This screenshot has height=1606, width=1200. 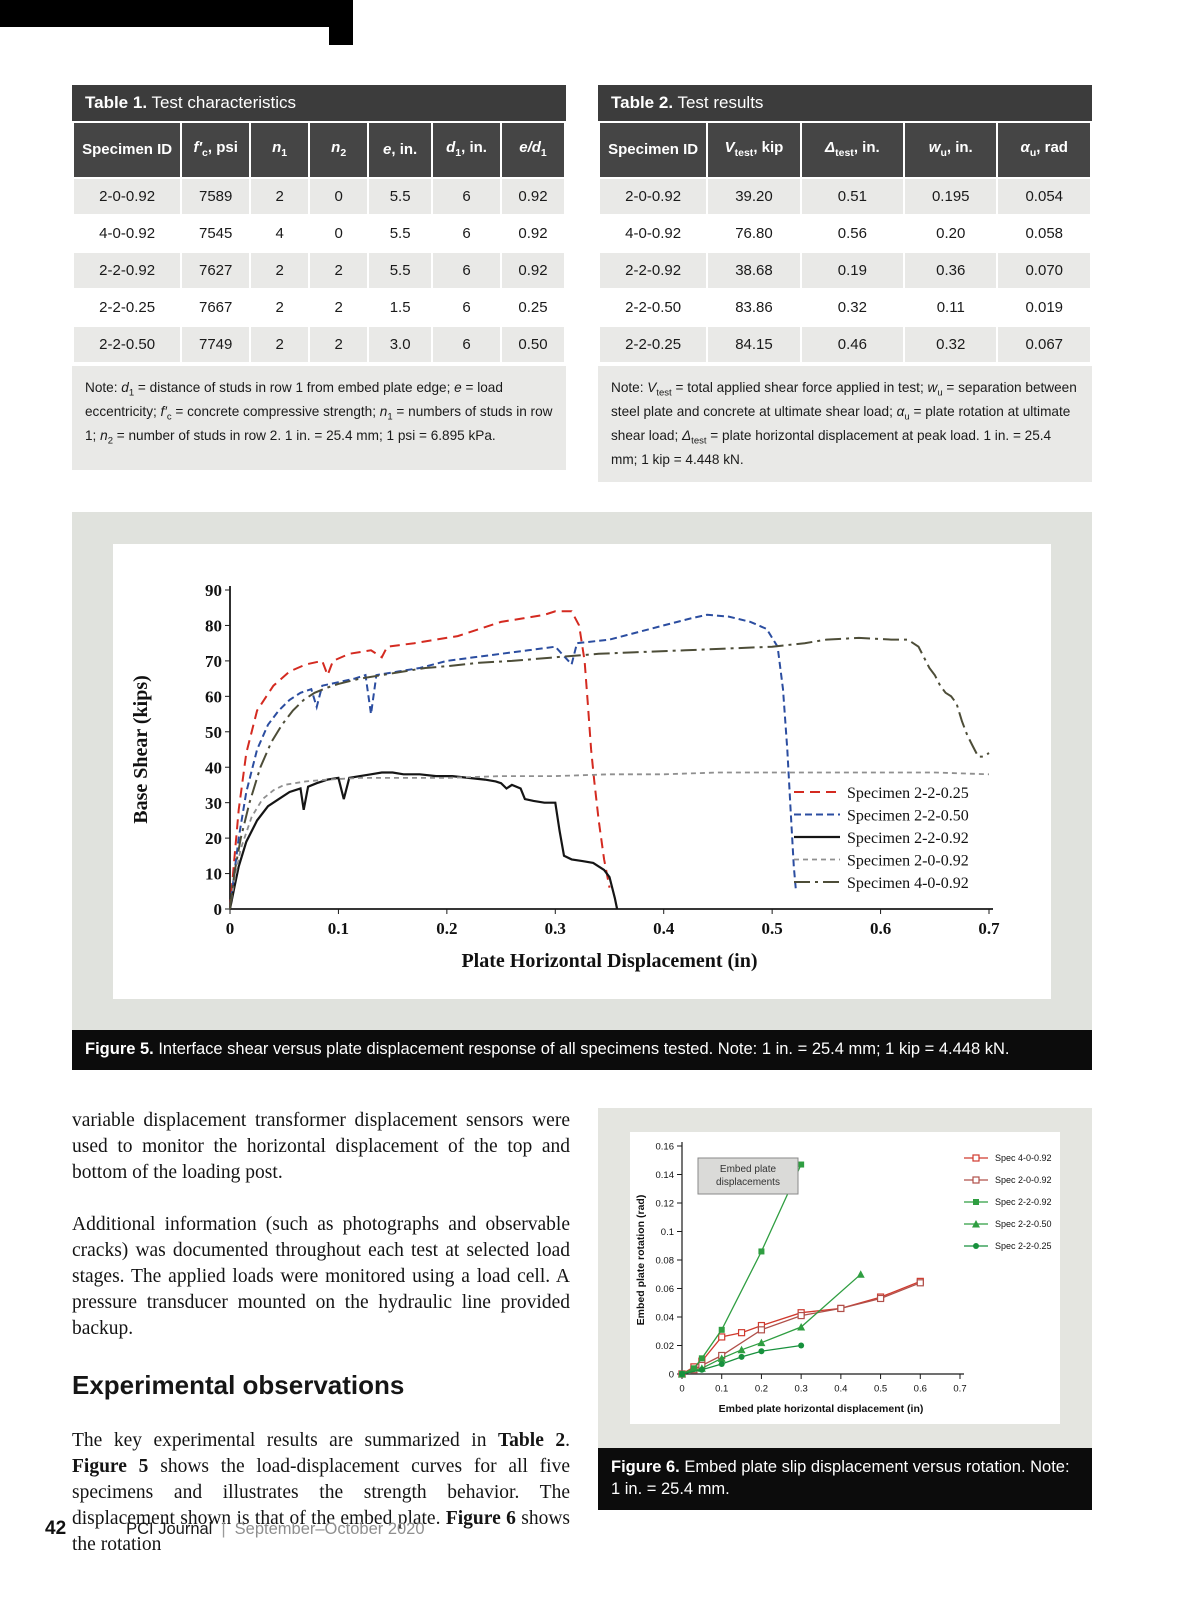 I want to click on table-cell: 38.68, so click(x=754, y=270).